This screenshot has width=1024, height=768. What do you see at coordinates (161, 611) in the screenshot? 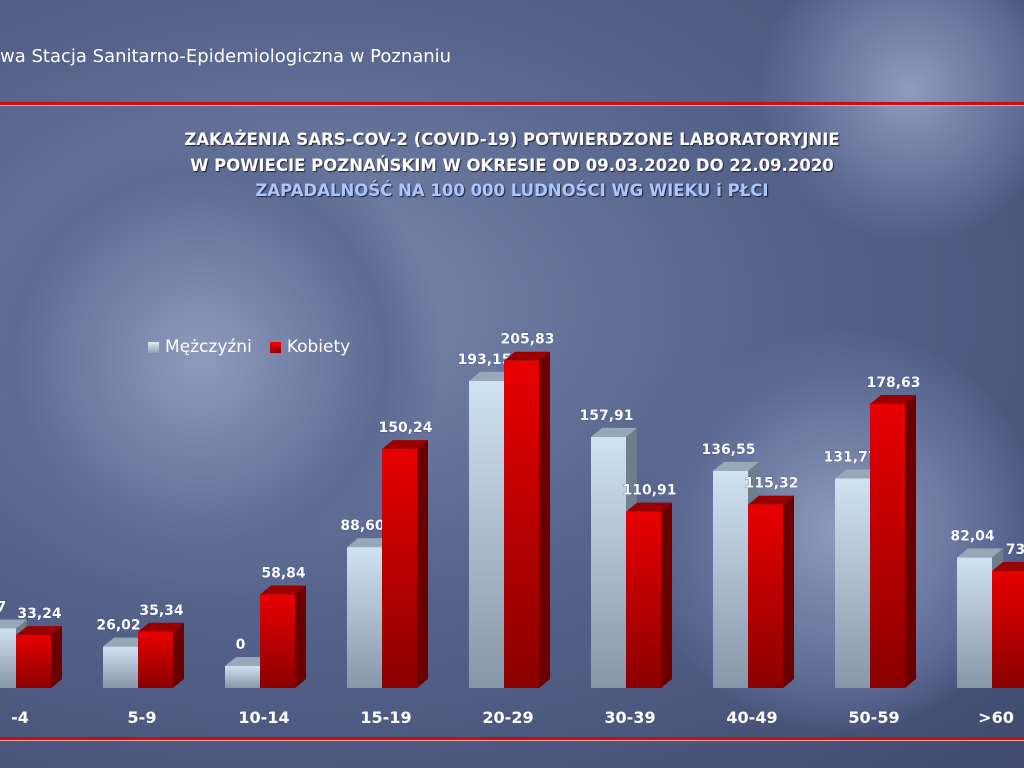
I see `data-label: 35,34` at bounding box center [161, 611].